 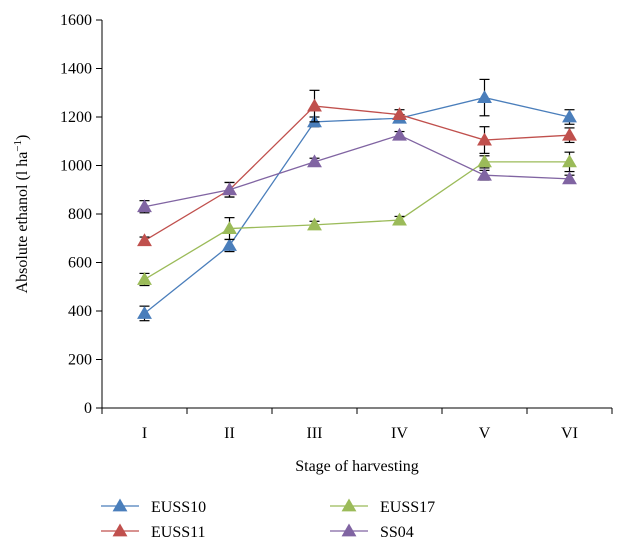 I want to click on legend-label: EUSS17, so click(x=407, y=507).